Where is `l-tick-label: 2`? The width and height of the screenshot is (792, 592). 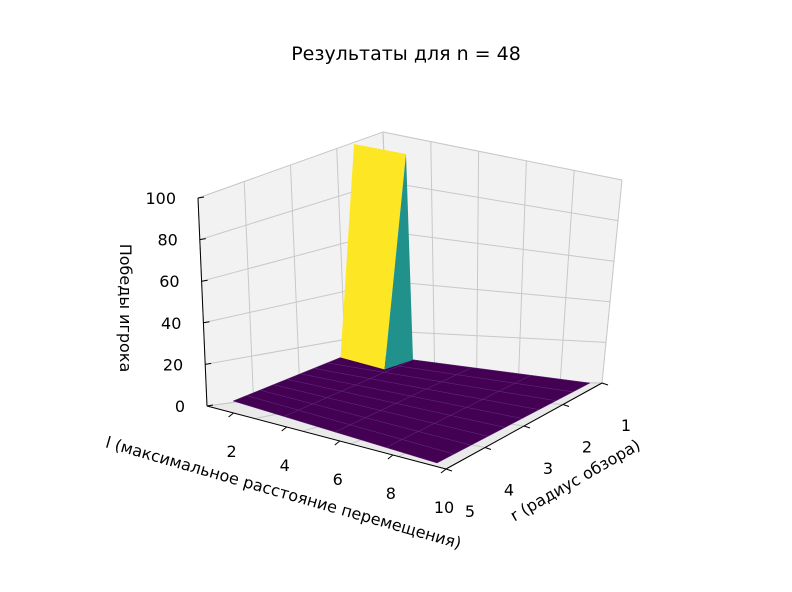
l-tick-label: 2 is located at coordinates (231, 451).